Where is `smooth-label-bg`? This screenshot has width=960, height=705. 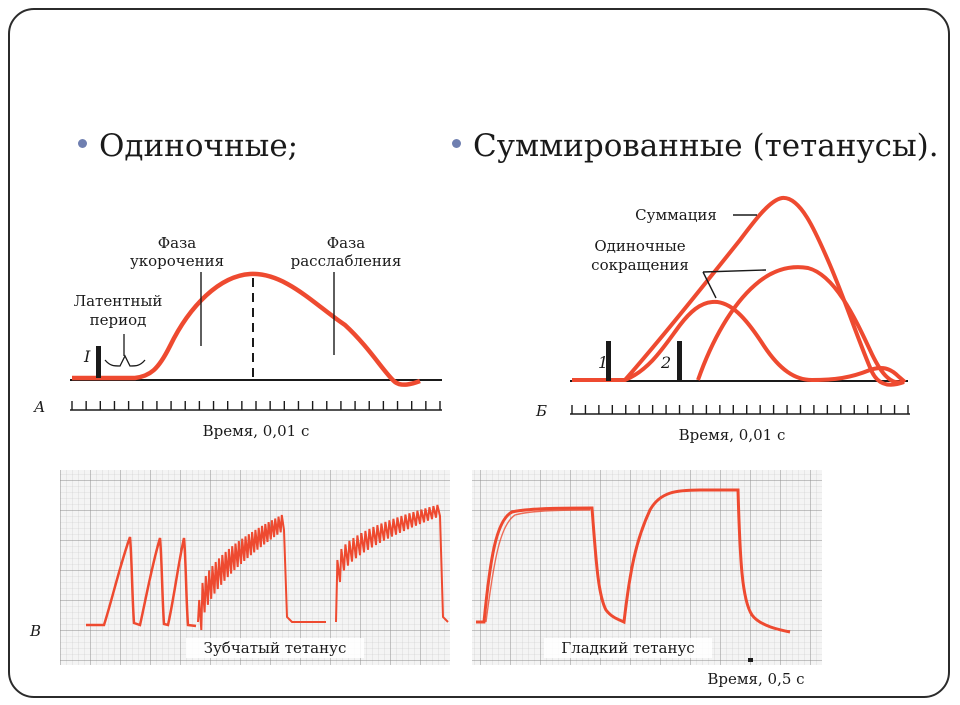 smooth-label-bg is located at coordinates (628, 648).